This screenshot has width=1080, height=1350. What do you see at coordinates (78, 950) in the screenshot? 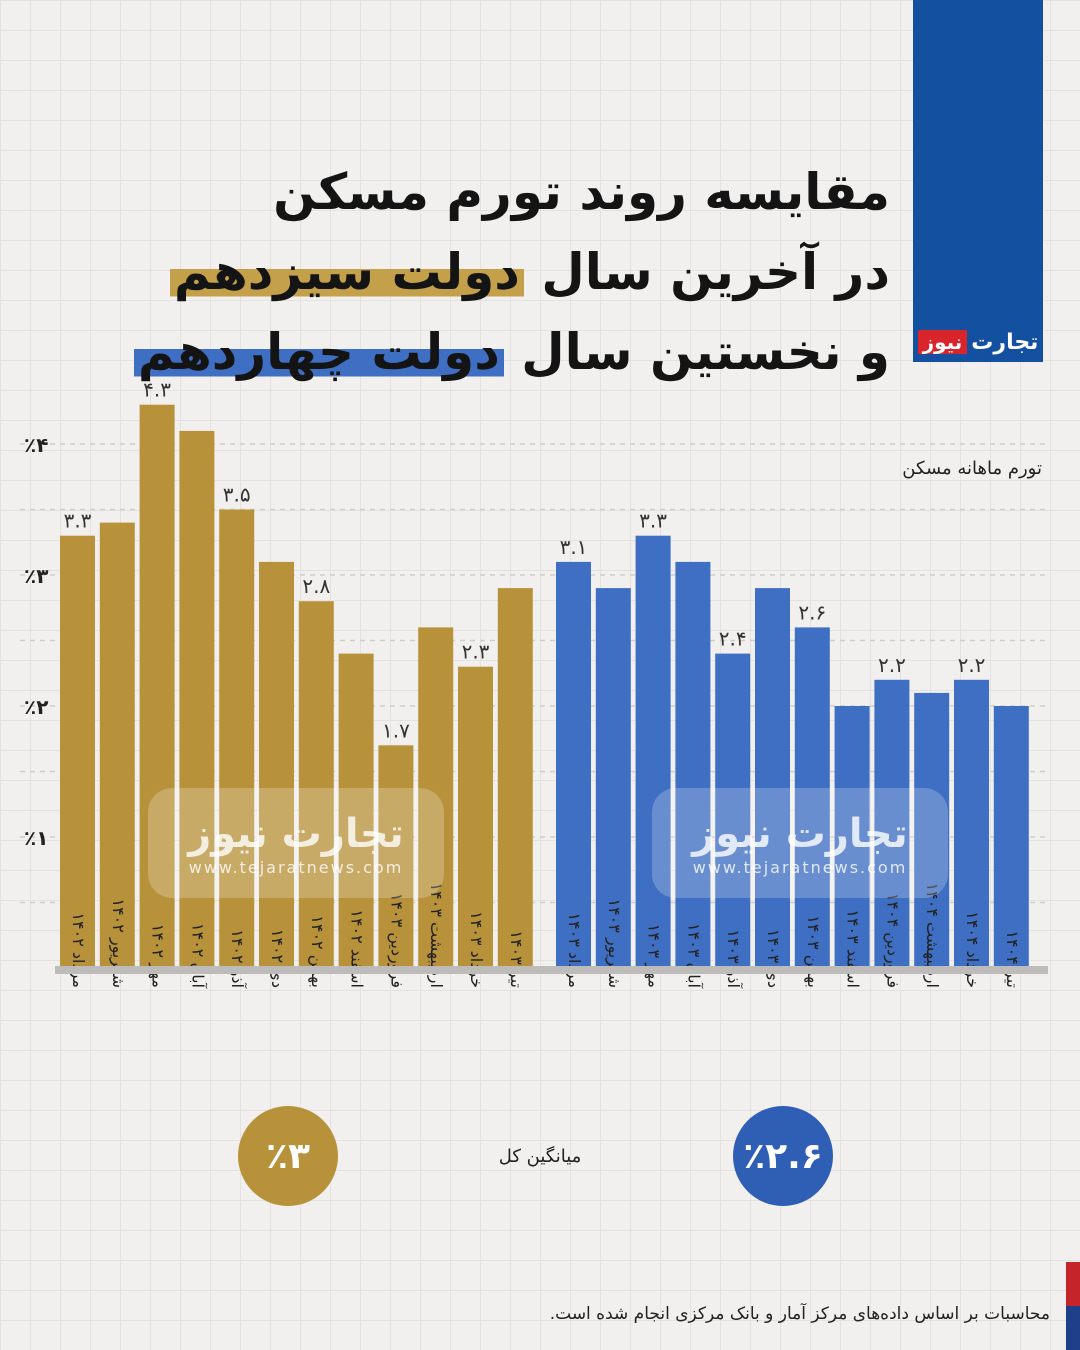
I see `x-tick-label: مرداد ۱۴۰۲` at bounding box center [78, 950].